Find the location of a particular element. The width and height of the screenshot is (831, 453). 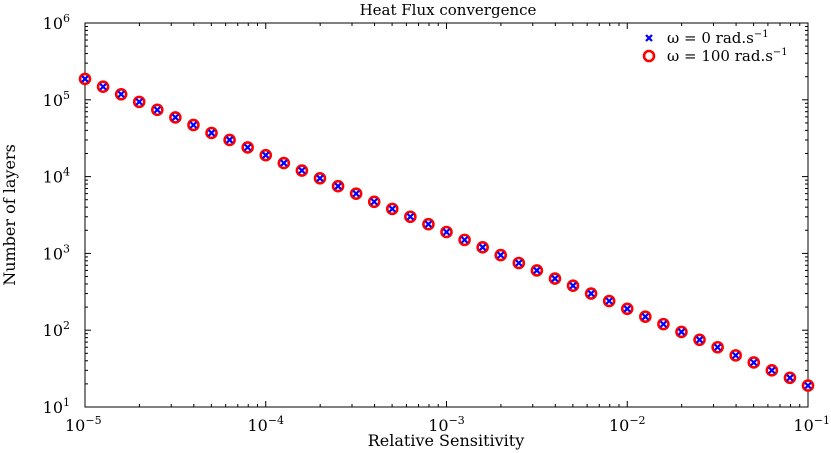

x-tick-label: 10⁻⁴ is located at coordinates (265, 424).